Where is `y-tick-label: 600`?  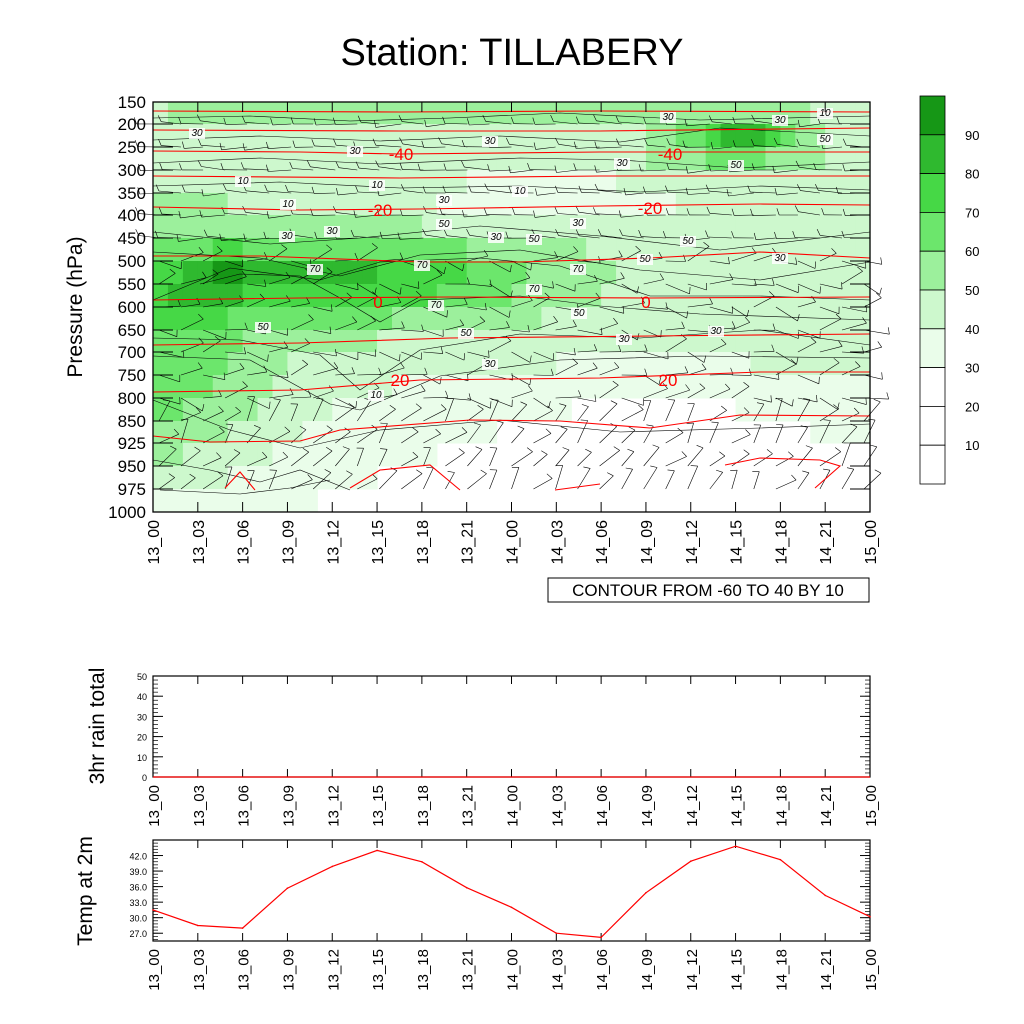 y-tick-label: 600 is located at coordinates (132, 307).